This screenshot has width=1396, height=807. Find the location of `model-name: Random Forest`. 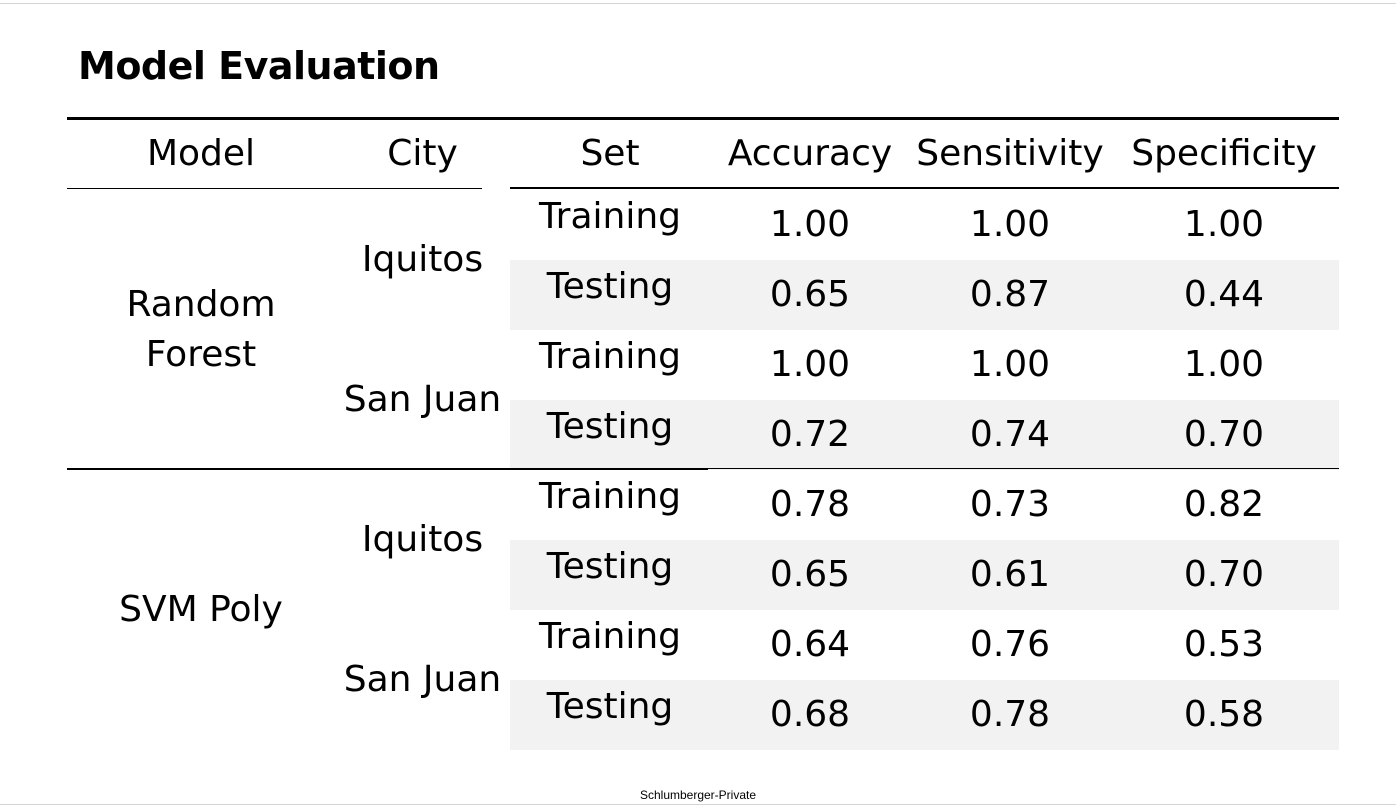

model-name: Random Forest is located at coordinates (201, 330).